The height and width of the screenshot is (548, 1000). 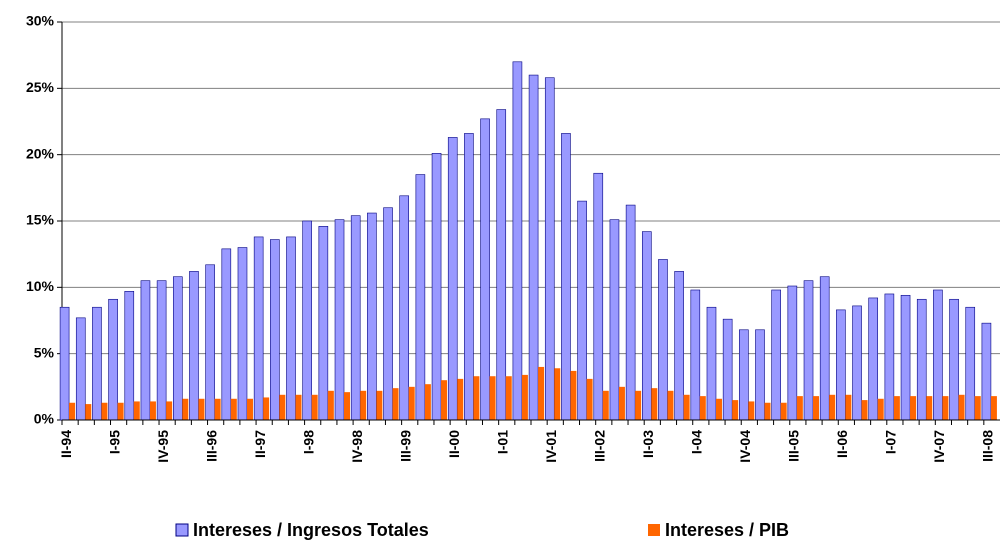 What do you see at coordinates (311, 530) in the screenshot?
I see `legend-label: Intereses / Ingresos Totales` at bounding box center [311, 530].